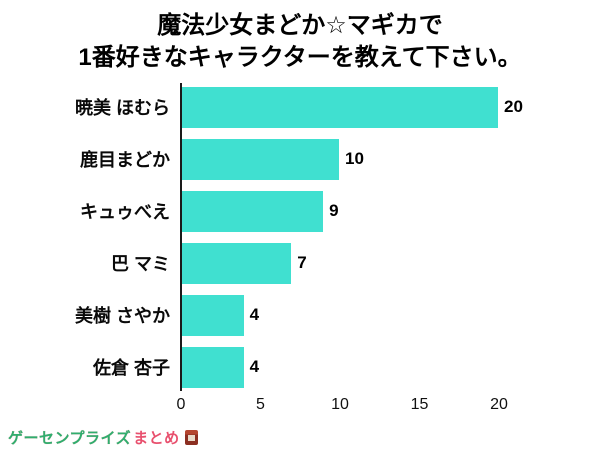 Image resolution: width=600 pixels, height=454 pixels. I want to click on x-axis: 0 5 10 15 20, so click(342, 405).